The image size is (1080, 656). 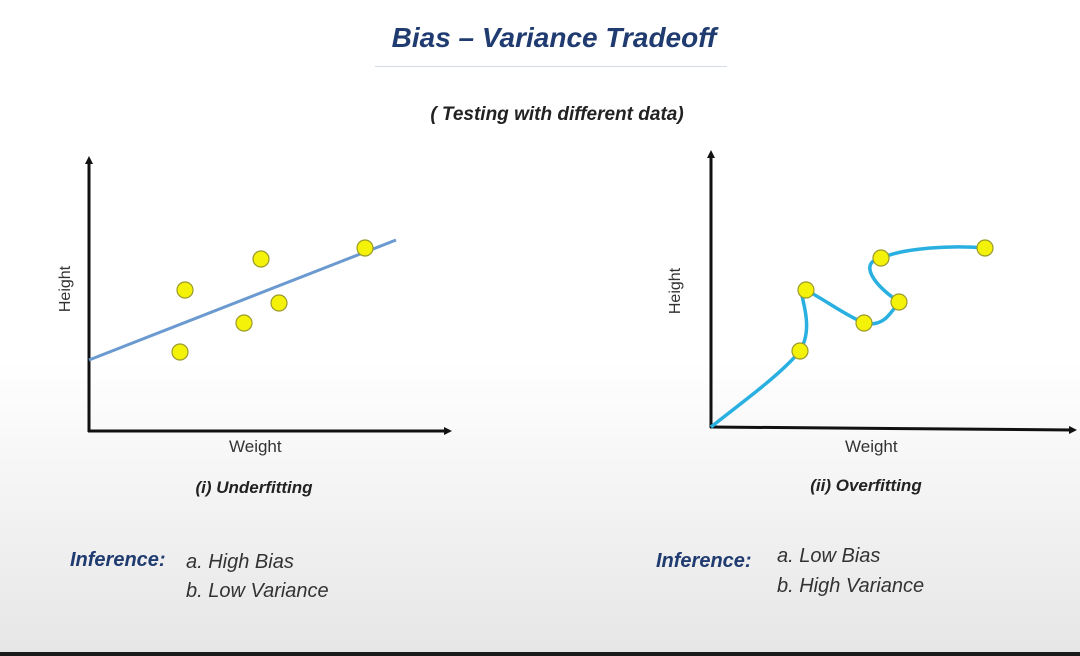 I want to click on underfit-regression-line, so click(x=242, y=300).